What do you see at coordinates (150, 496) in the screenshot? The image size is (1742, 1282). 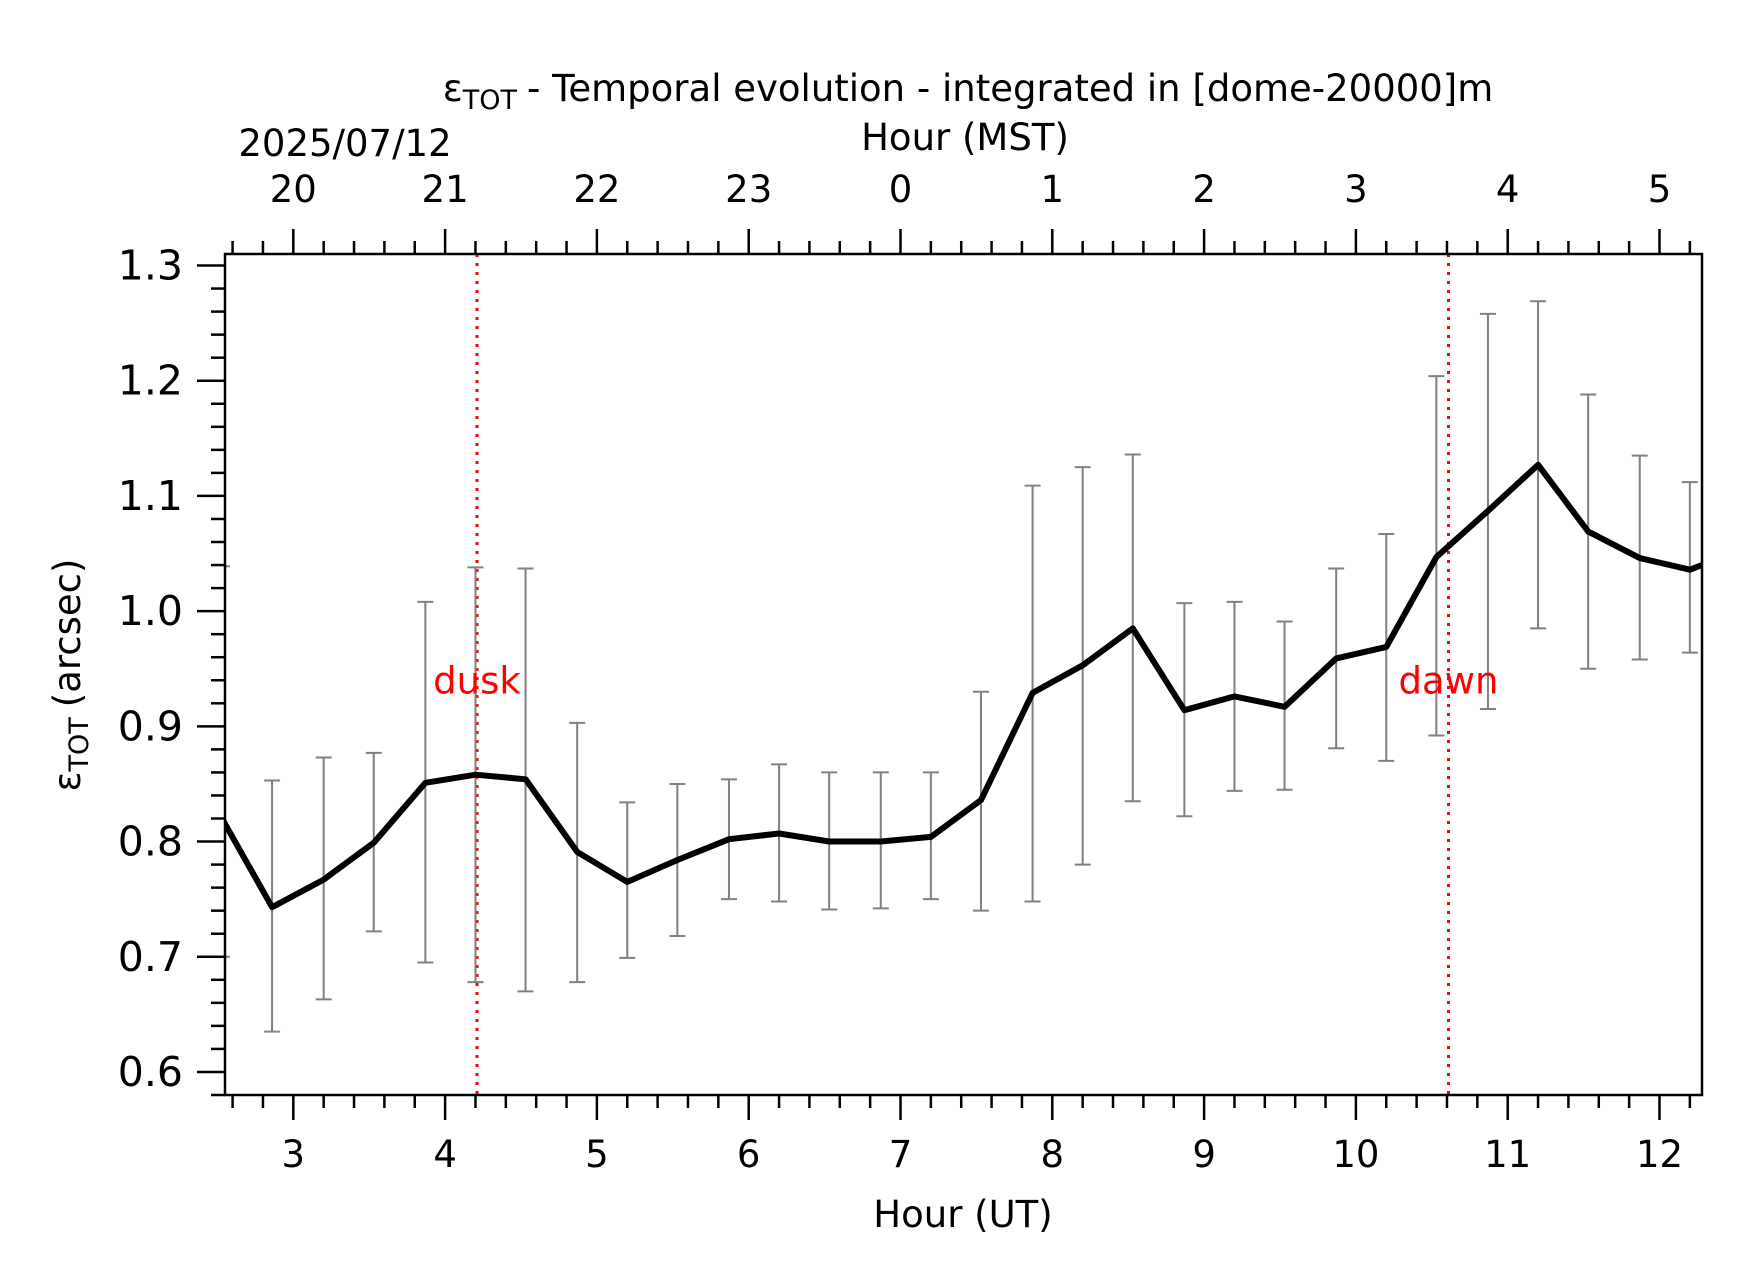 I see `y-tick-label: 1.1` at bounding box center [150, 496].